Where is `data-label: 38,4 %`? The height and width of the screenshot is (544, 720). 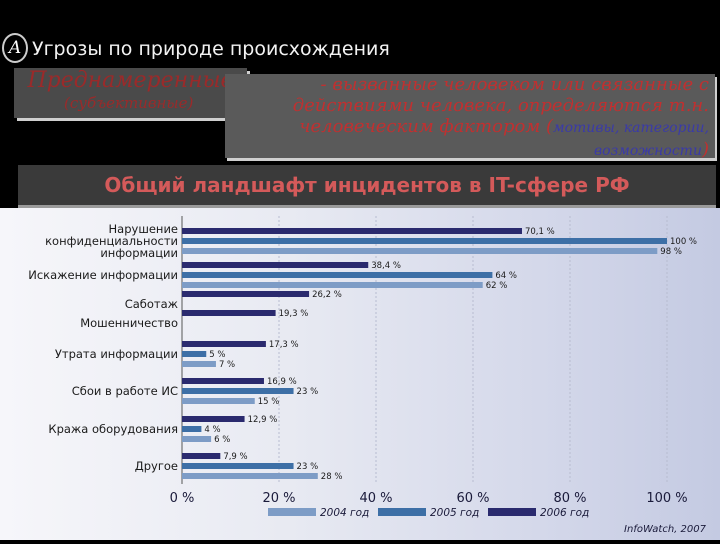 data-label: 38,4 % is located at coordinates (386, 266).